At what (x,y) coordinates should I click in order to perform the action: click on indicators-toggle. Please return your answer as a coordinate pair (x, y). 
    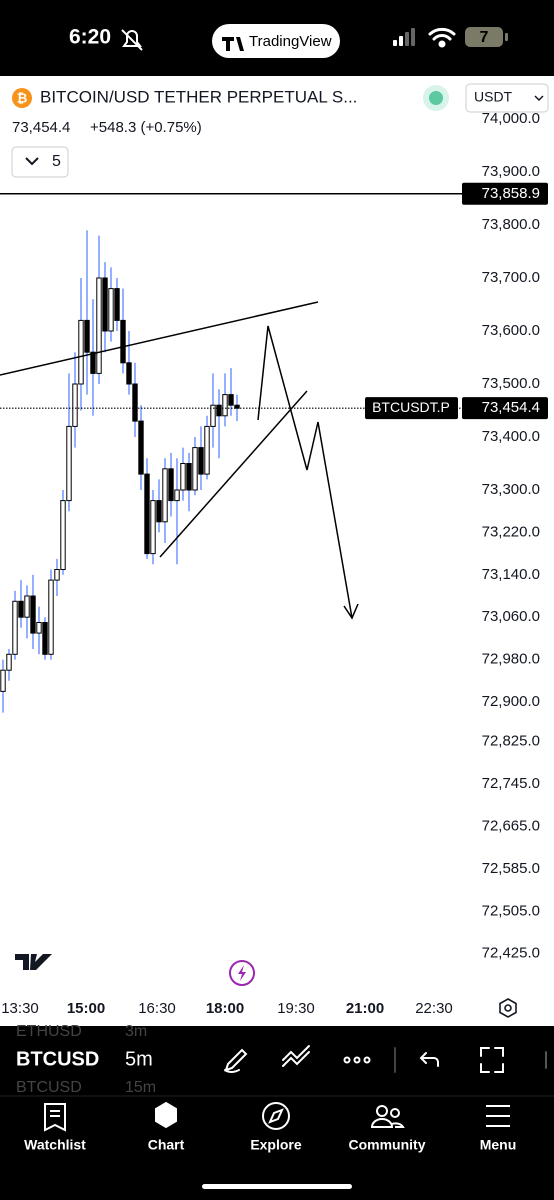
    Looking at the image, I should click on (40, 162).